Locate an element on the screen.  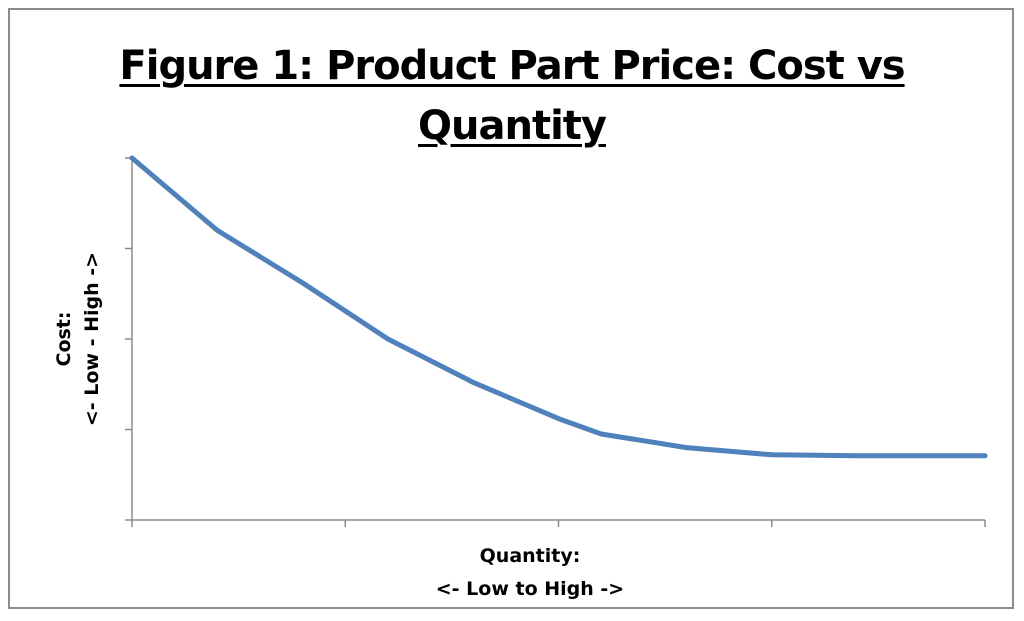
x-axis-label: Quantity: <- Low to High -> is located at coordinates (530, 573).